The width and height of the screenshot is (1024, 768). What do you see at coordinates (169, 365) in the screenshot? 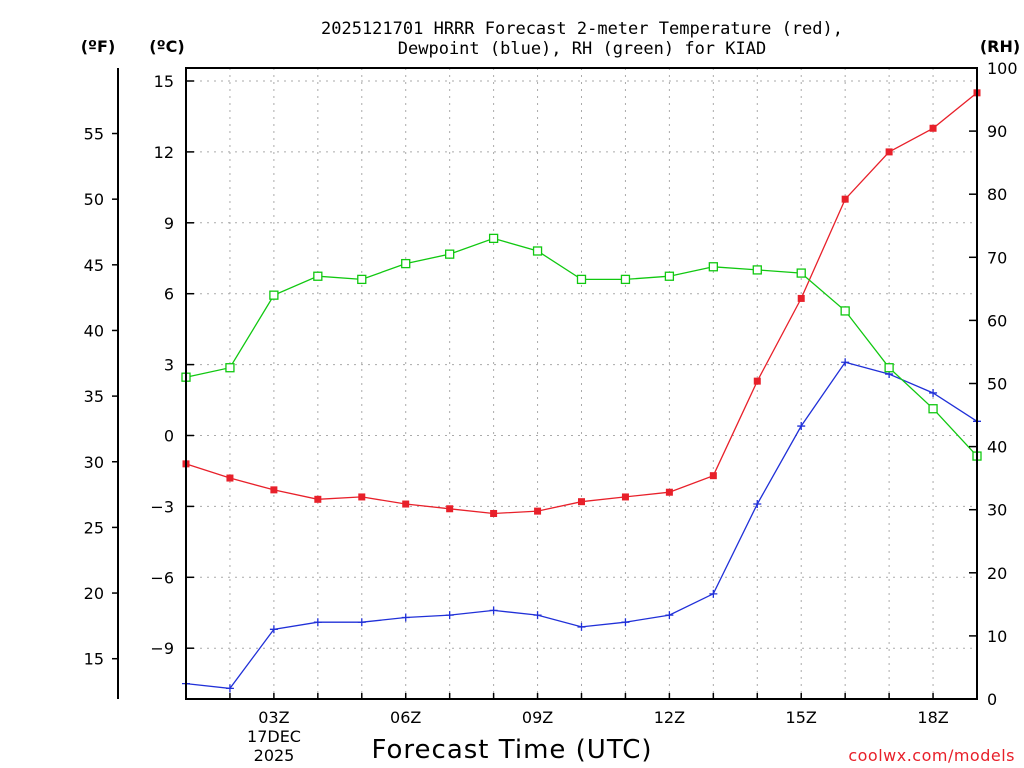
I see `celsius-tick-label: 3` at bounding box center [169, 365].